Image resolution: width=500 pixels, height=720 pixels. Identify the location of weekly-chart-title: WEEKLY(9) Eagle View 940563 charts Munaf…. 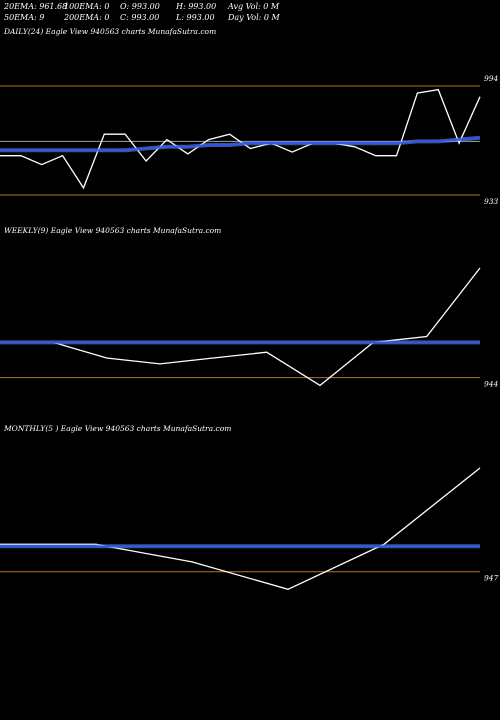
(113, 230).